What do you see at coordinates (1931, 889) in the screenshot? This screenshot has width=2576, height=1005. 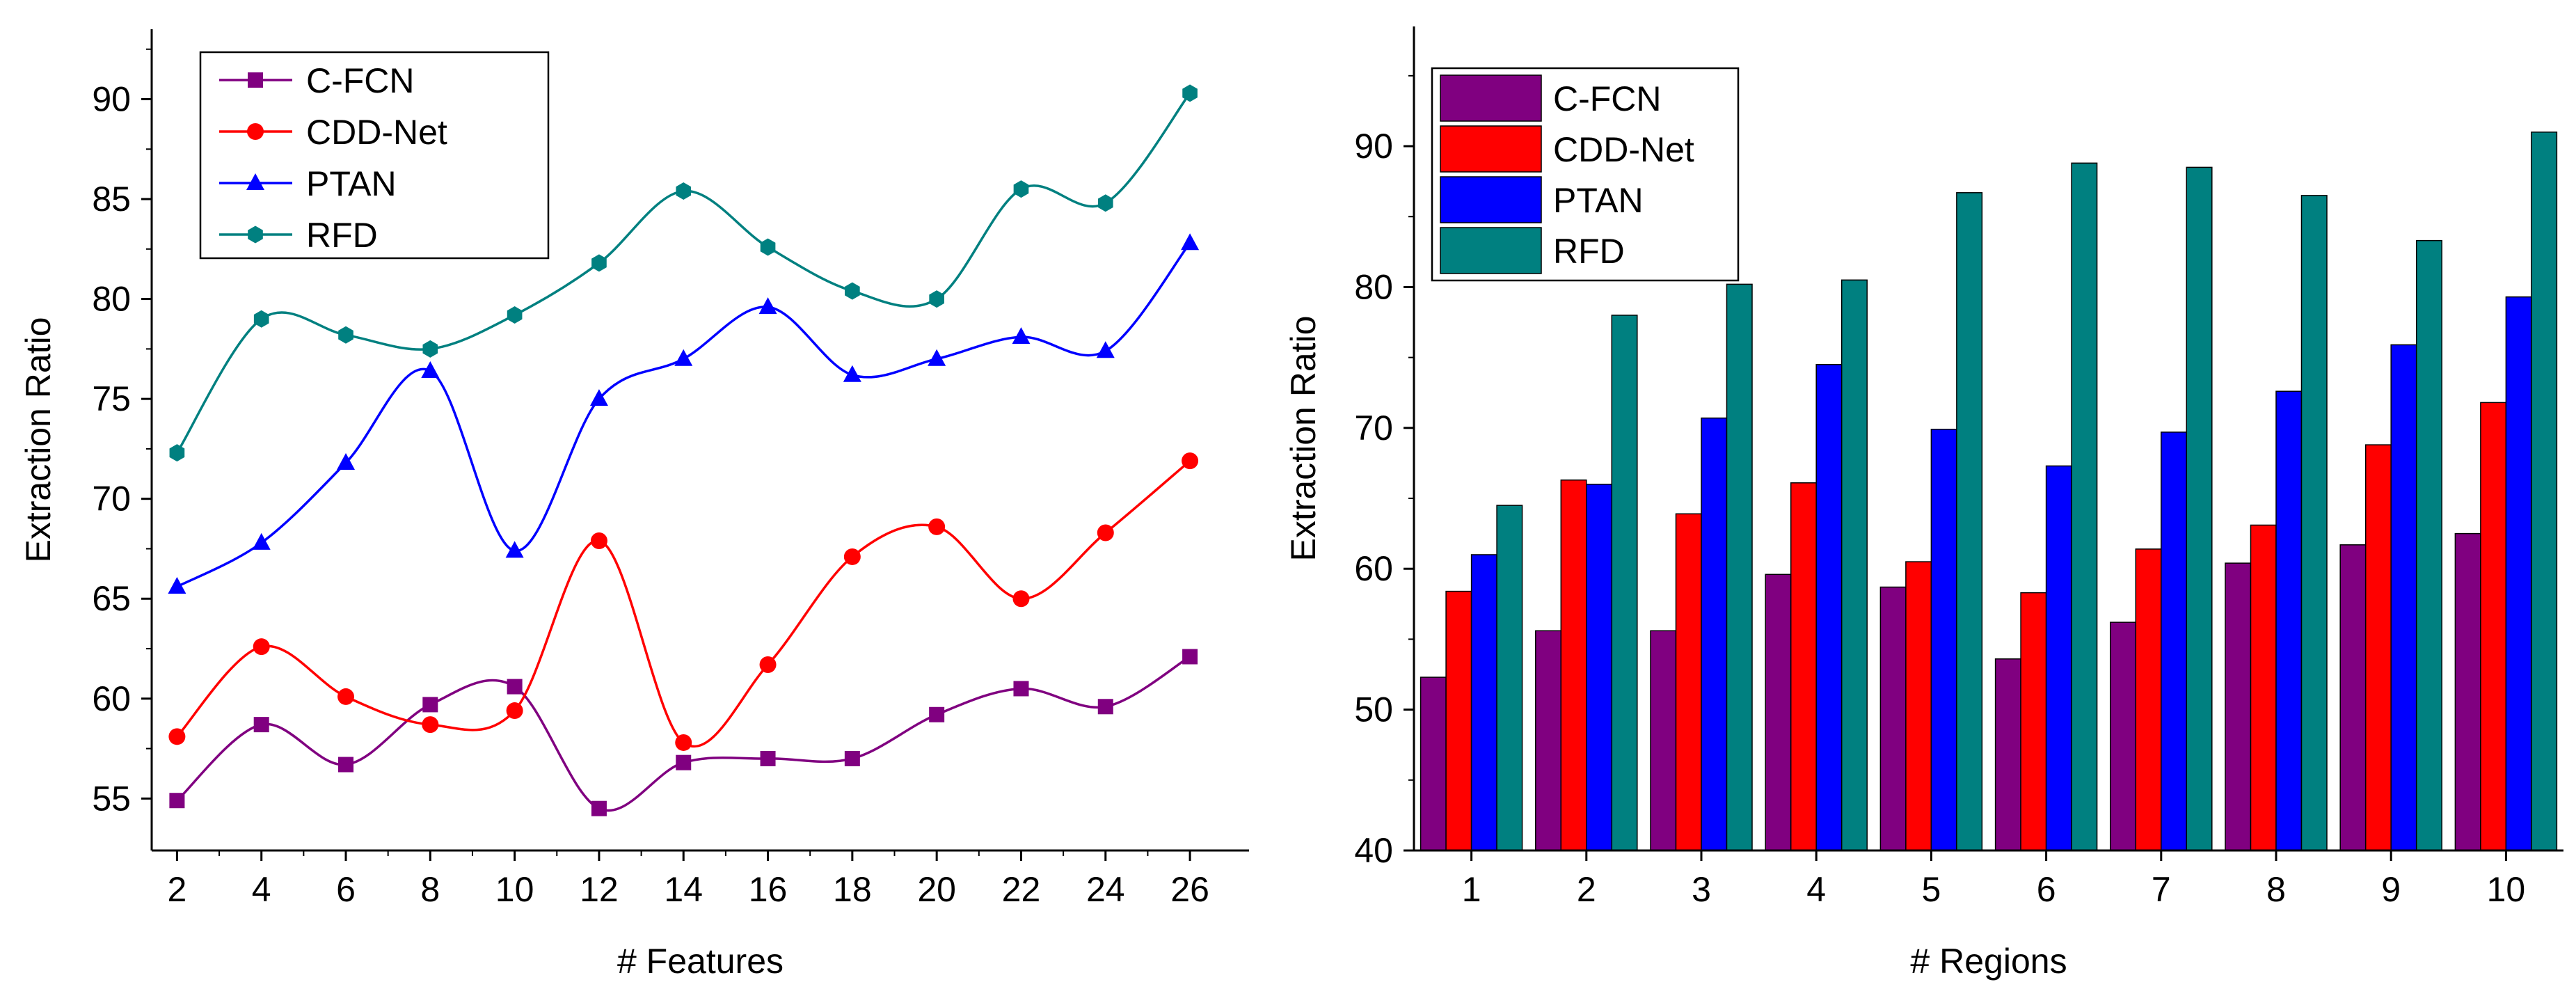 I see `x-tick-label: 5` at bounding box center [1931, 889].